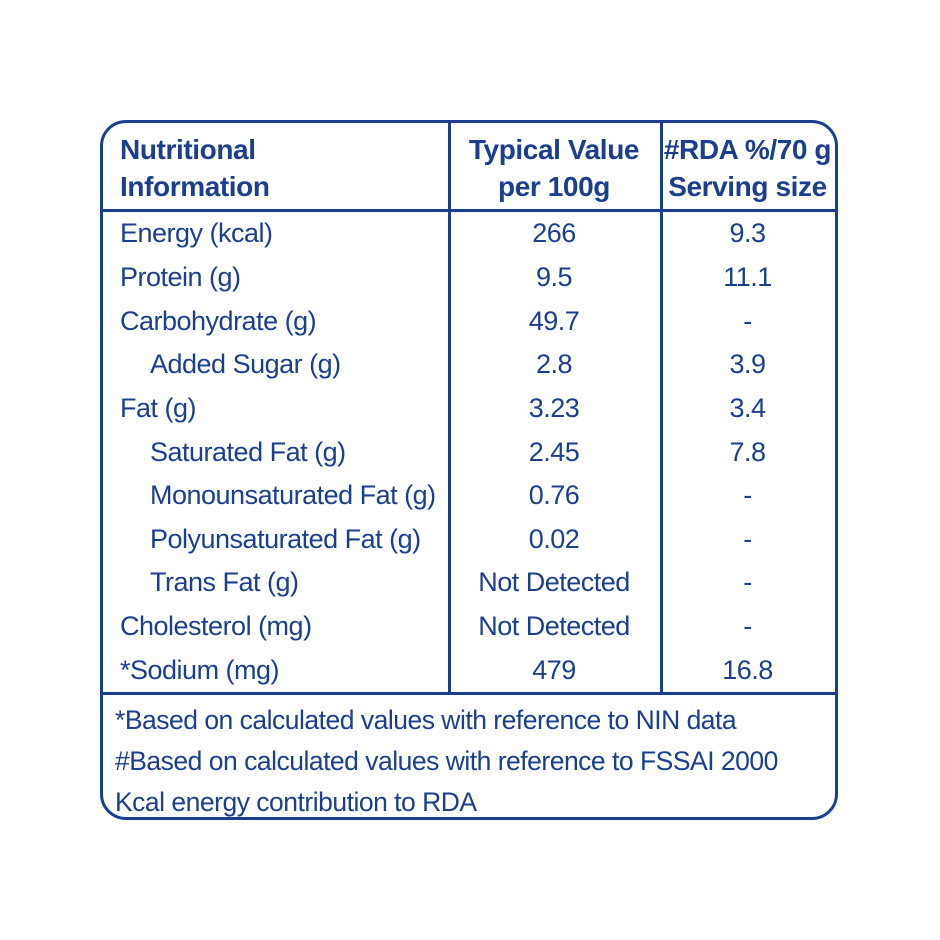  What do you see at coordinates (293, 495) in the screenshot?
I see `nutrient-label: Monounsaturated Fat (g)` at bounding box center [293, 495].